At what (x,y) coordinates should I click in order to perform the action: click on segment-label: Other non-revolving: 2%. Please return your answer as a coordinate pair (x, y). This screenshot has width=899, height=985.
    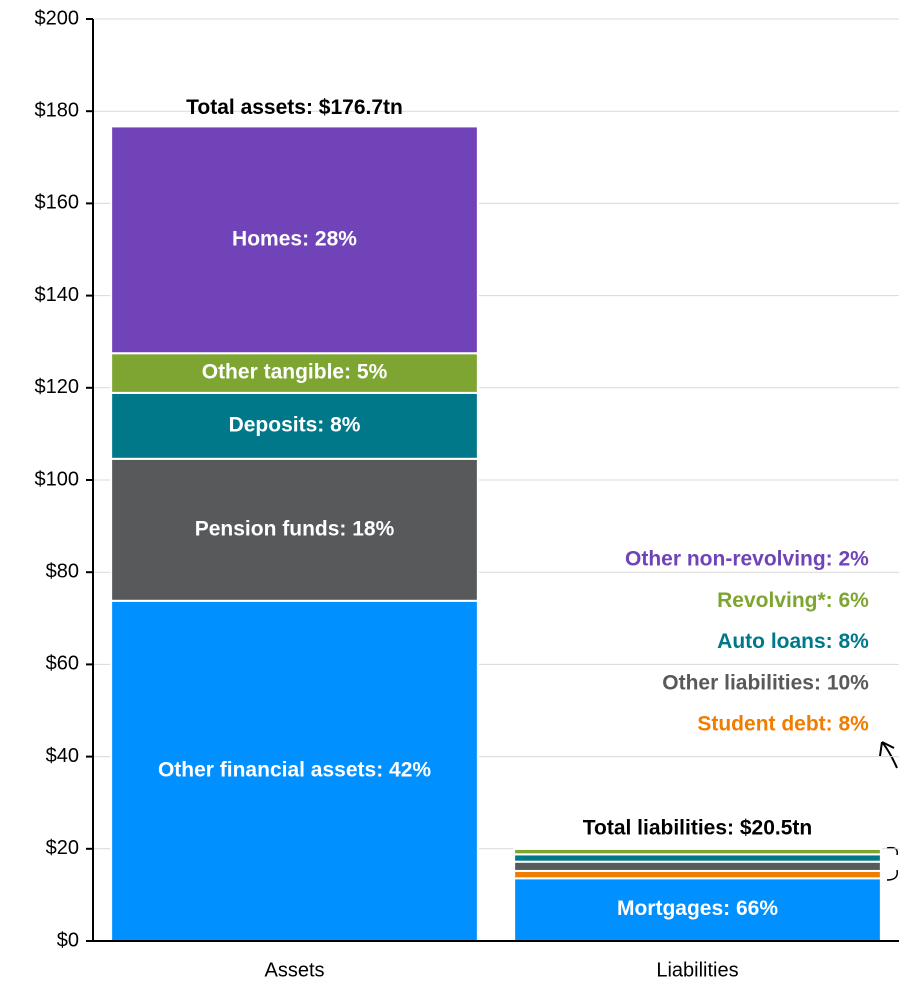
    Looking at the image, I should click on (747, 559).